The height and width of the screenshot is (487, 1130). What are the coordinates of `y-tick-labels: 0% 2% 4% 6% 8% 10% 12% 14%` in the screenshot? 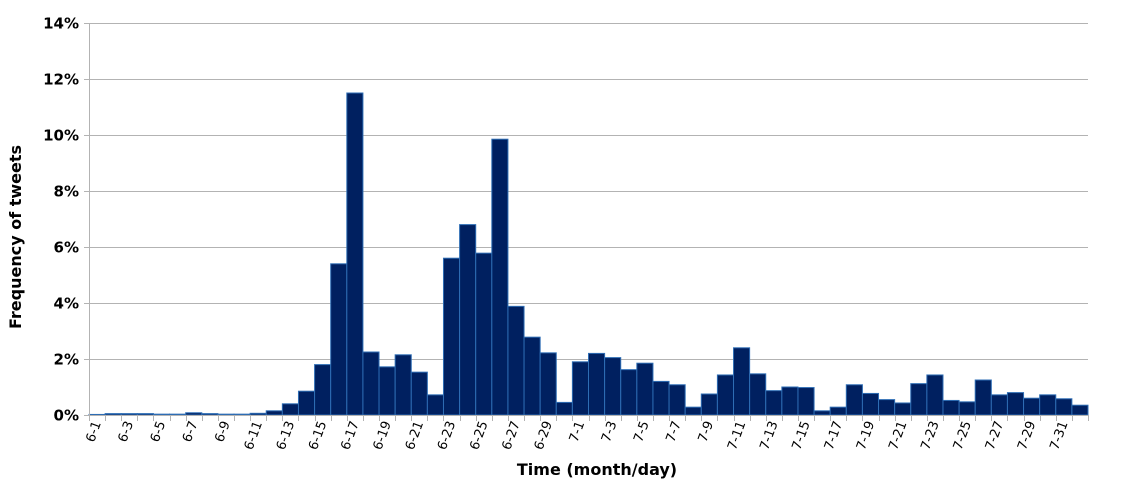 It's located at (61, 220).